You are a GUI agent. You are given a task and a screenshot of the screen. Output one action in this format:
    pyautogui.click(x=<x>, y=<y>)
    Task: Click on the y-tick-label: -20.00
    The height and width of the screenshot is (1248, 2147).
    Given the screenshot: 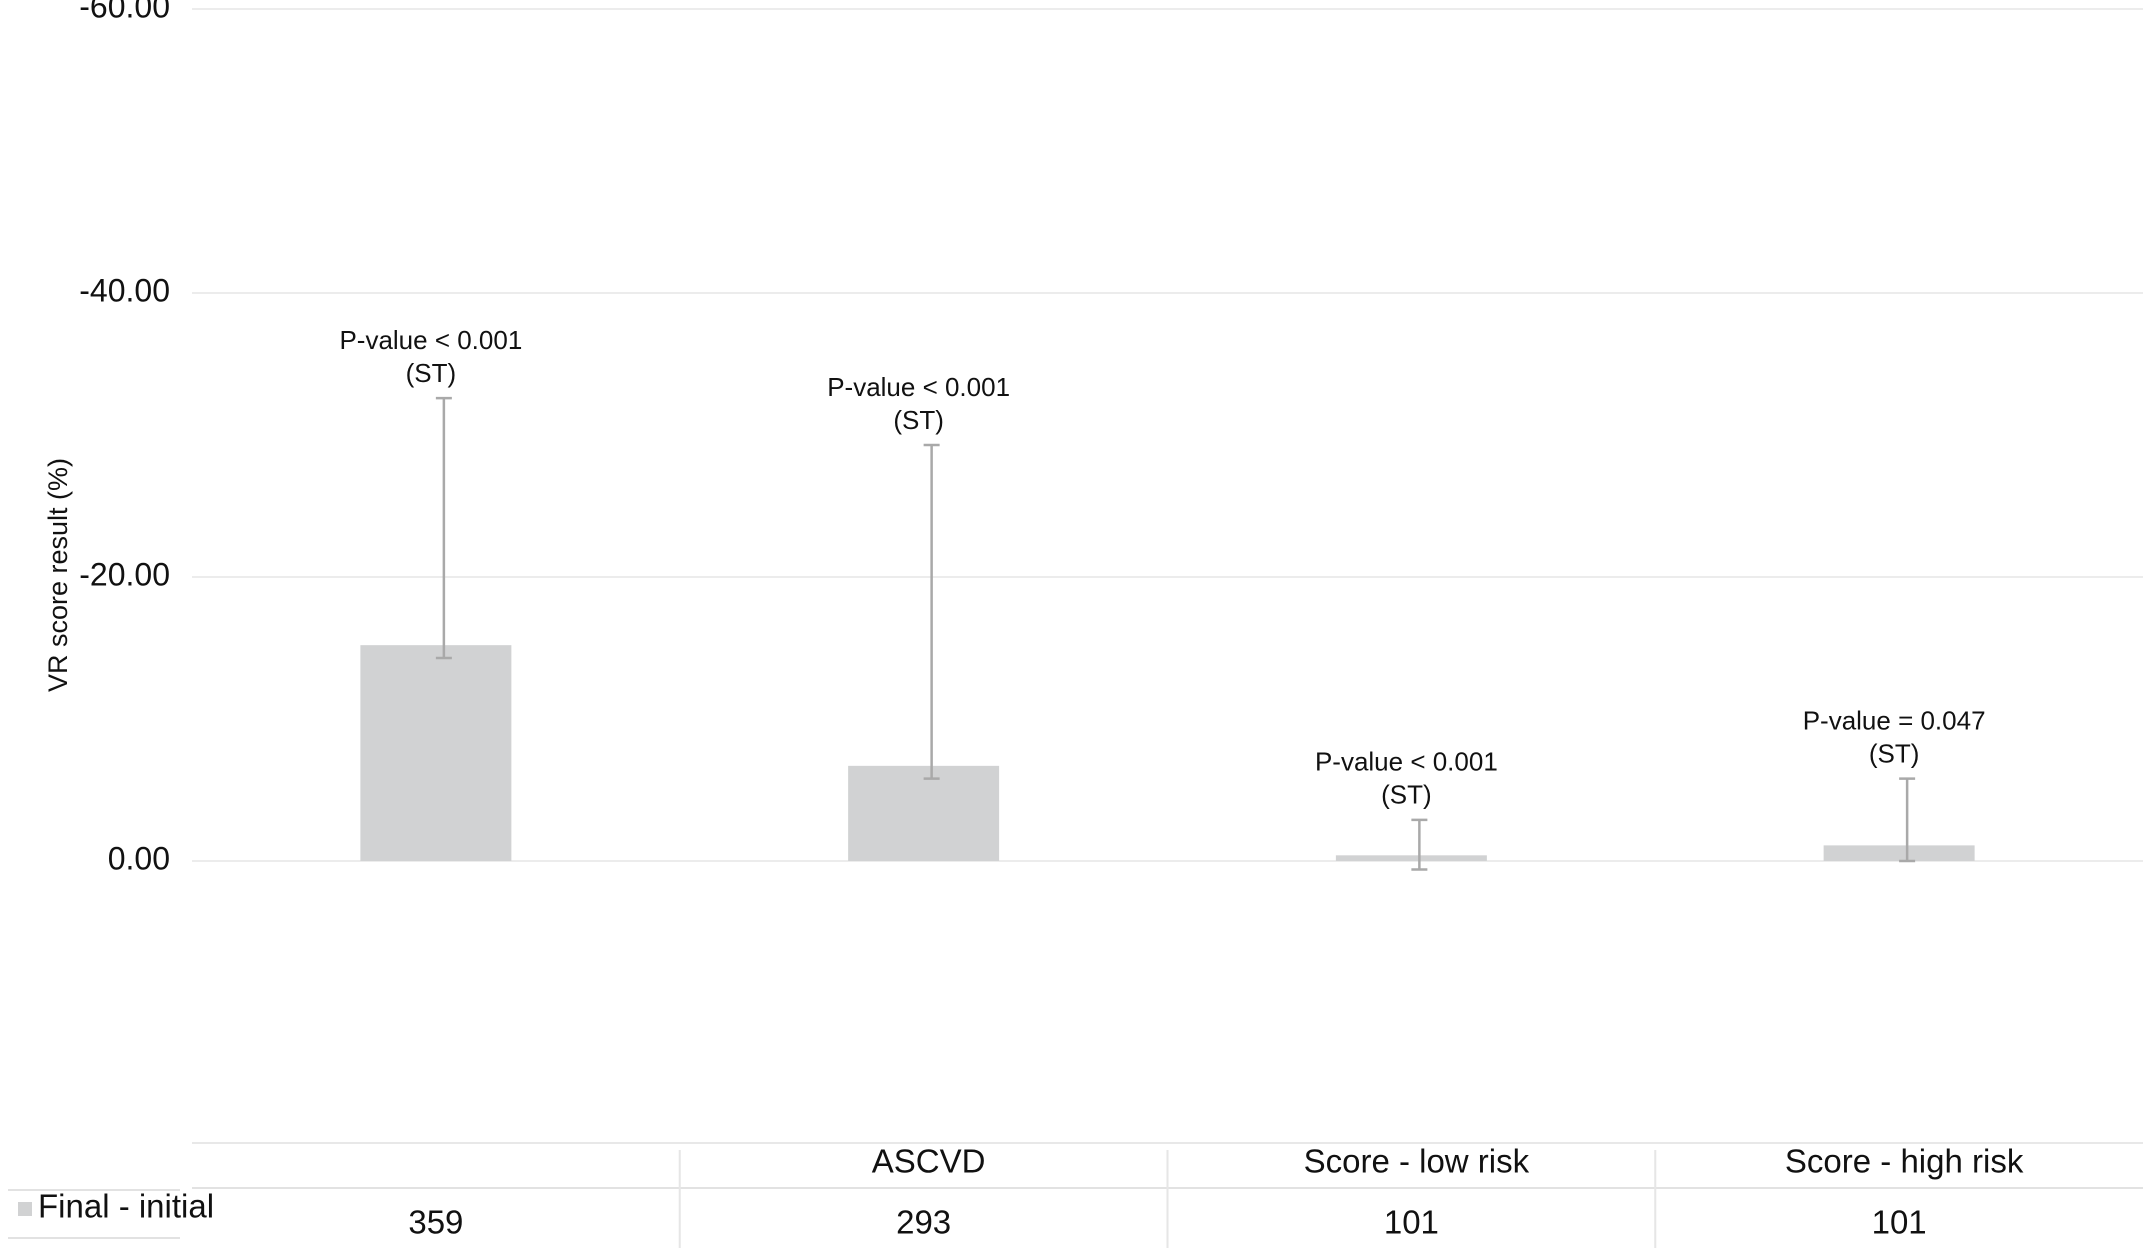 What is the action you would take?
    pyautogui.click(x=124, y=574)
    